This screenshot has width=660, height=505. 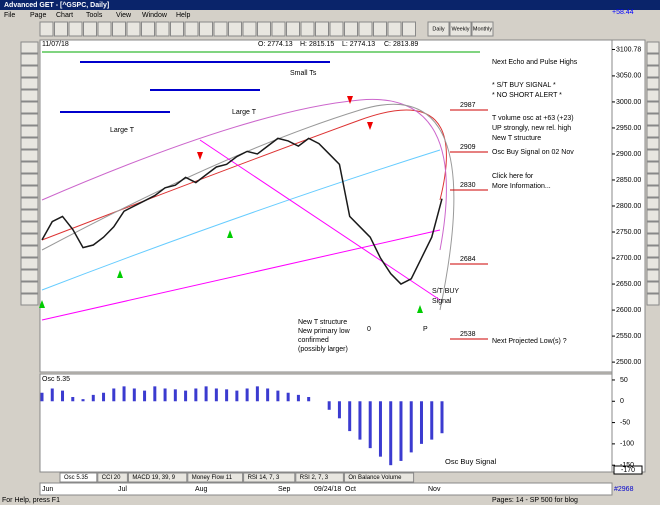 I want to click on tab-label: CCI 20, so click(x=111, y=478).